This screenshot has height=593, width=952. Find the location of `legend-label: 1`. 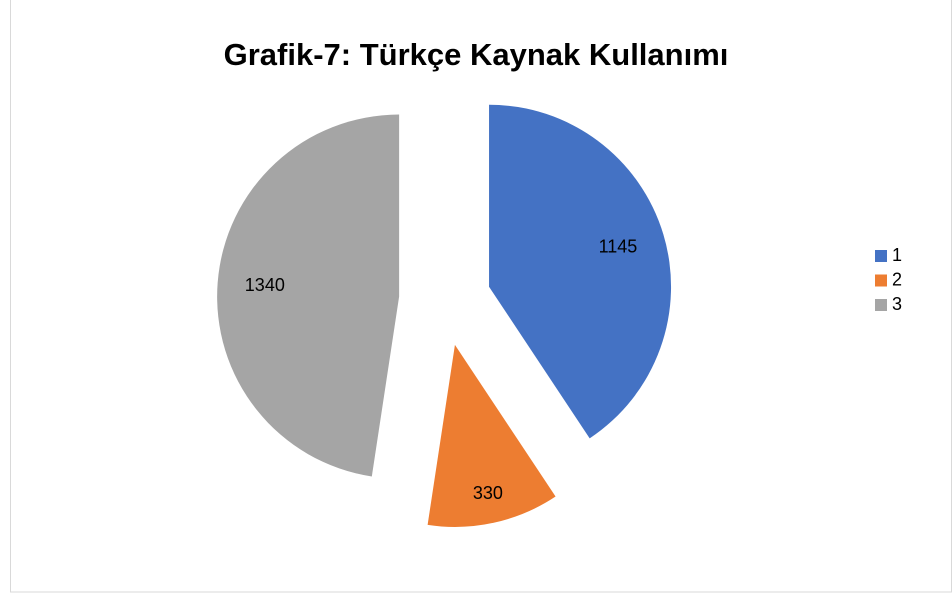

legend-label: 1 is located at coordinates (897, 255).